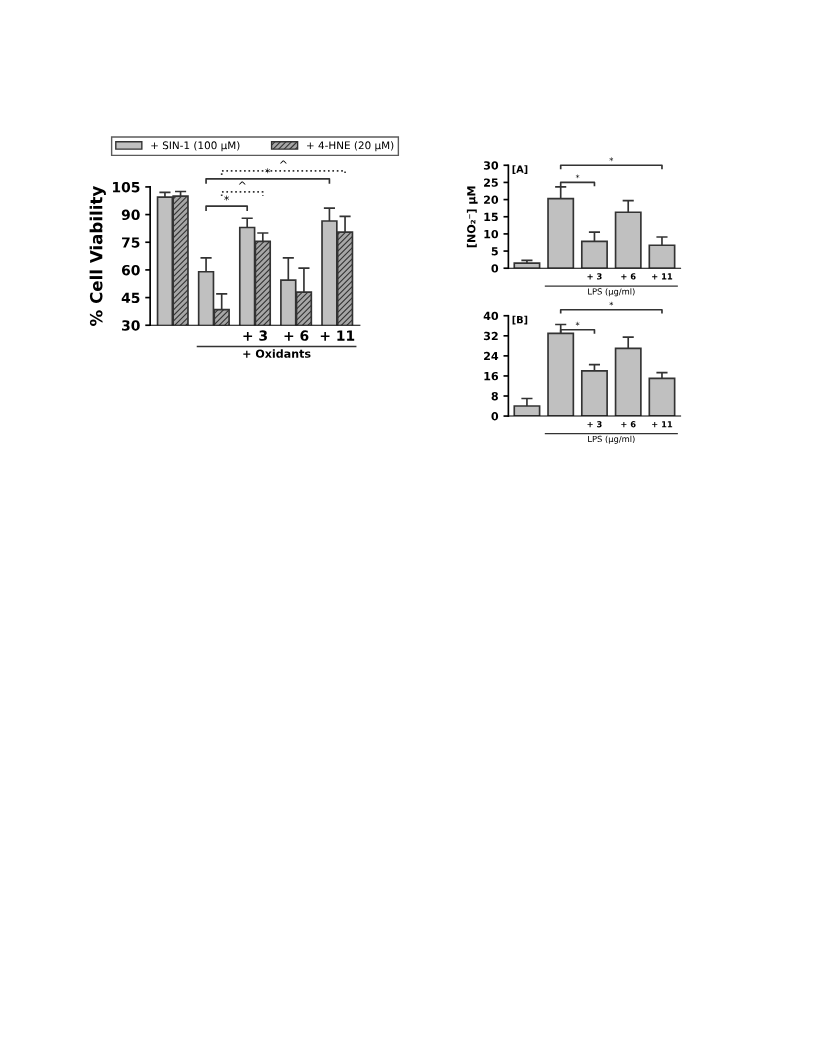  What do you see at coordinates (277, 353) in the screenshot?
I see `text: + Oxidants` at bounding box center [277, 353].